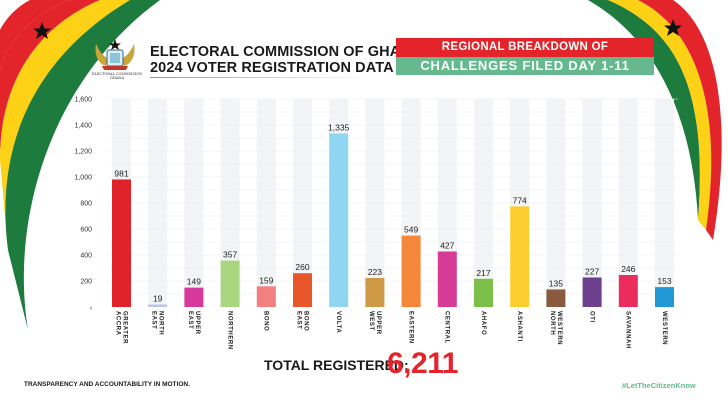 The width and height of the screenshot is (728, 410). What do you see at coordinates (659, 385) in the screenshot?
I see `footer-hashtag: #LetTheCitizenKnow` at bounding box center [659, 385].